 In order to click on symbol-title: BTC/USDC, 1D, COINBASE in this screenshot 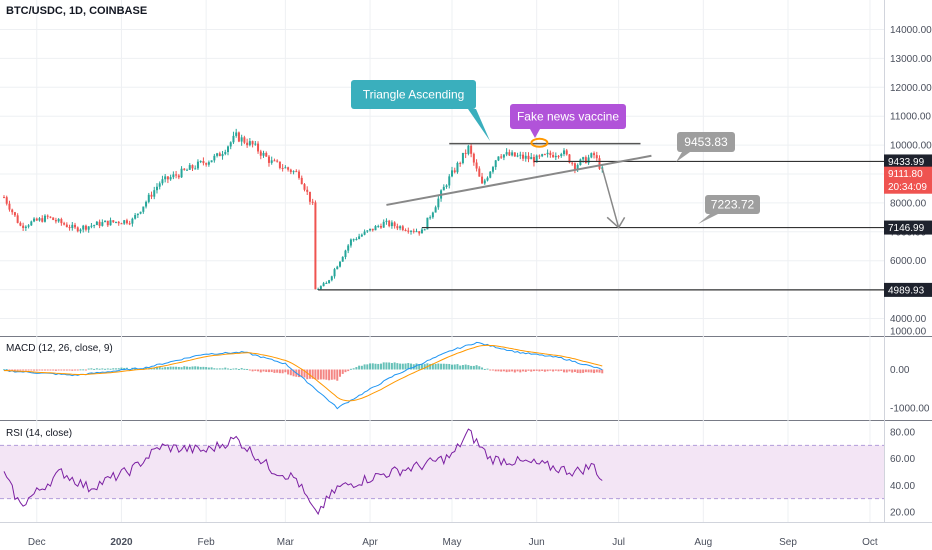, I will do `click(77, 11)`.